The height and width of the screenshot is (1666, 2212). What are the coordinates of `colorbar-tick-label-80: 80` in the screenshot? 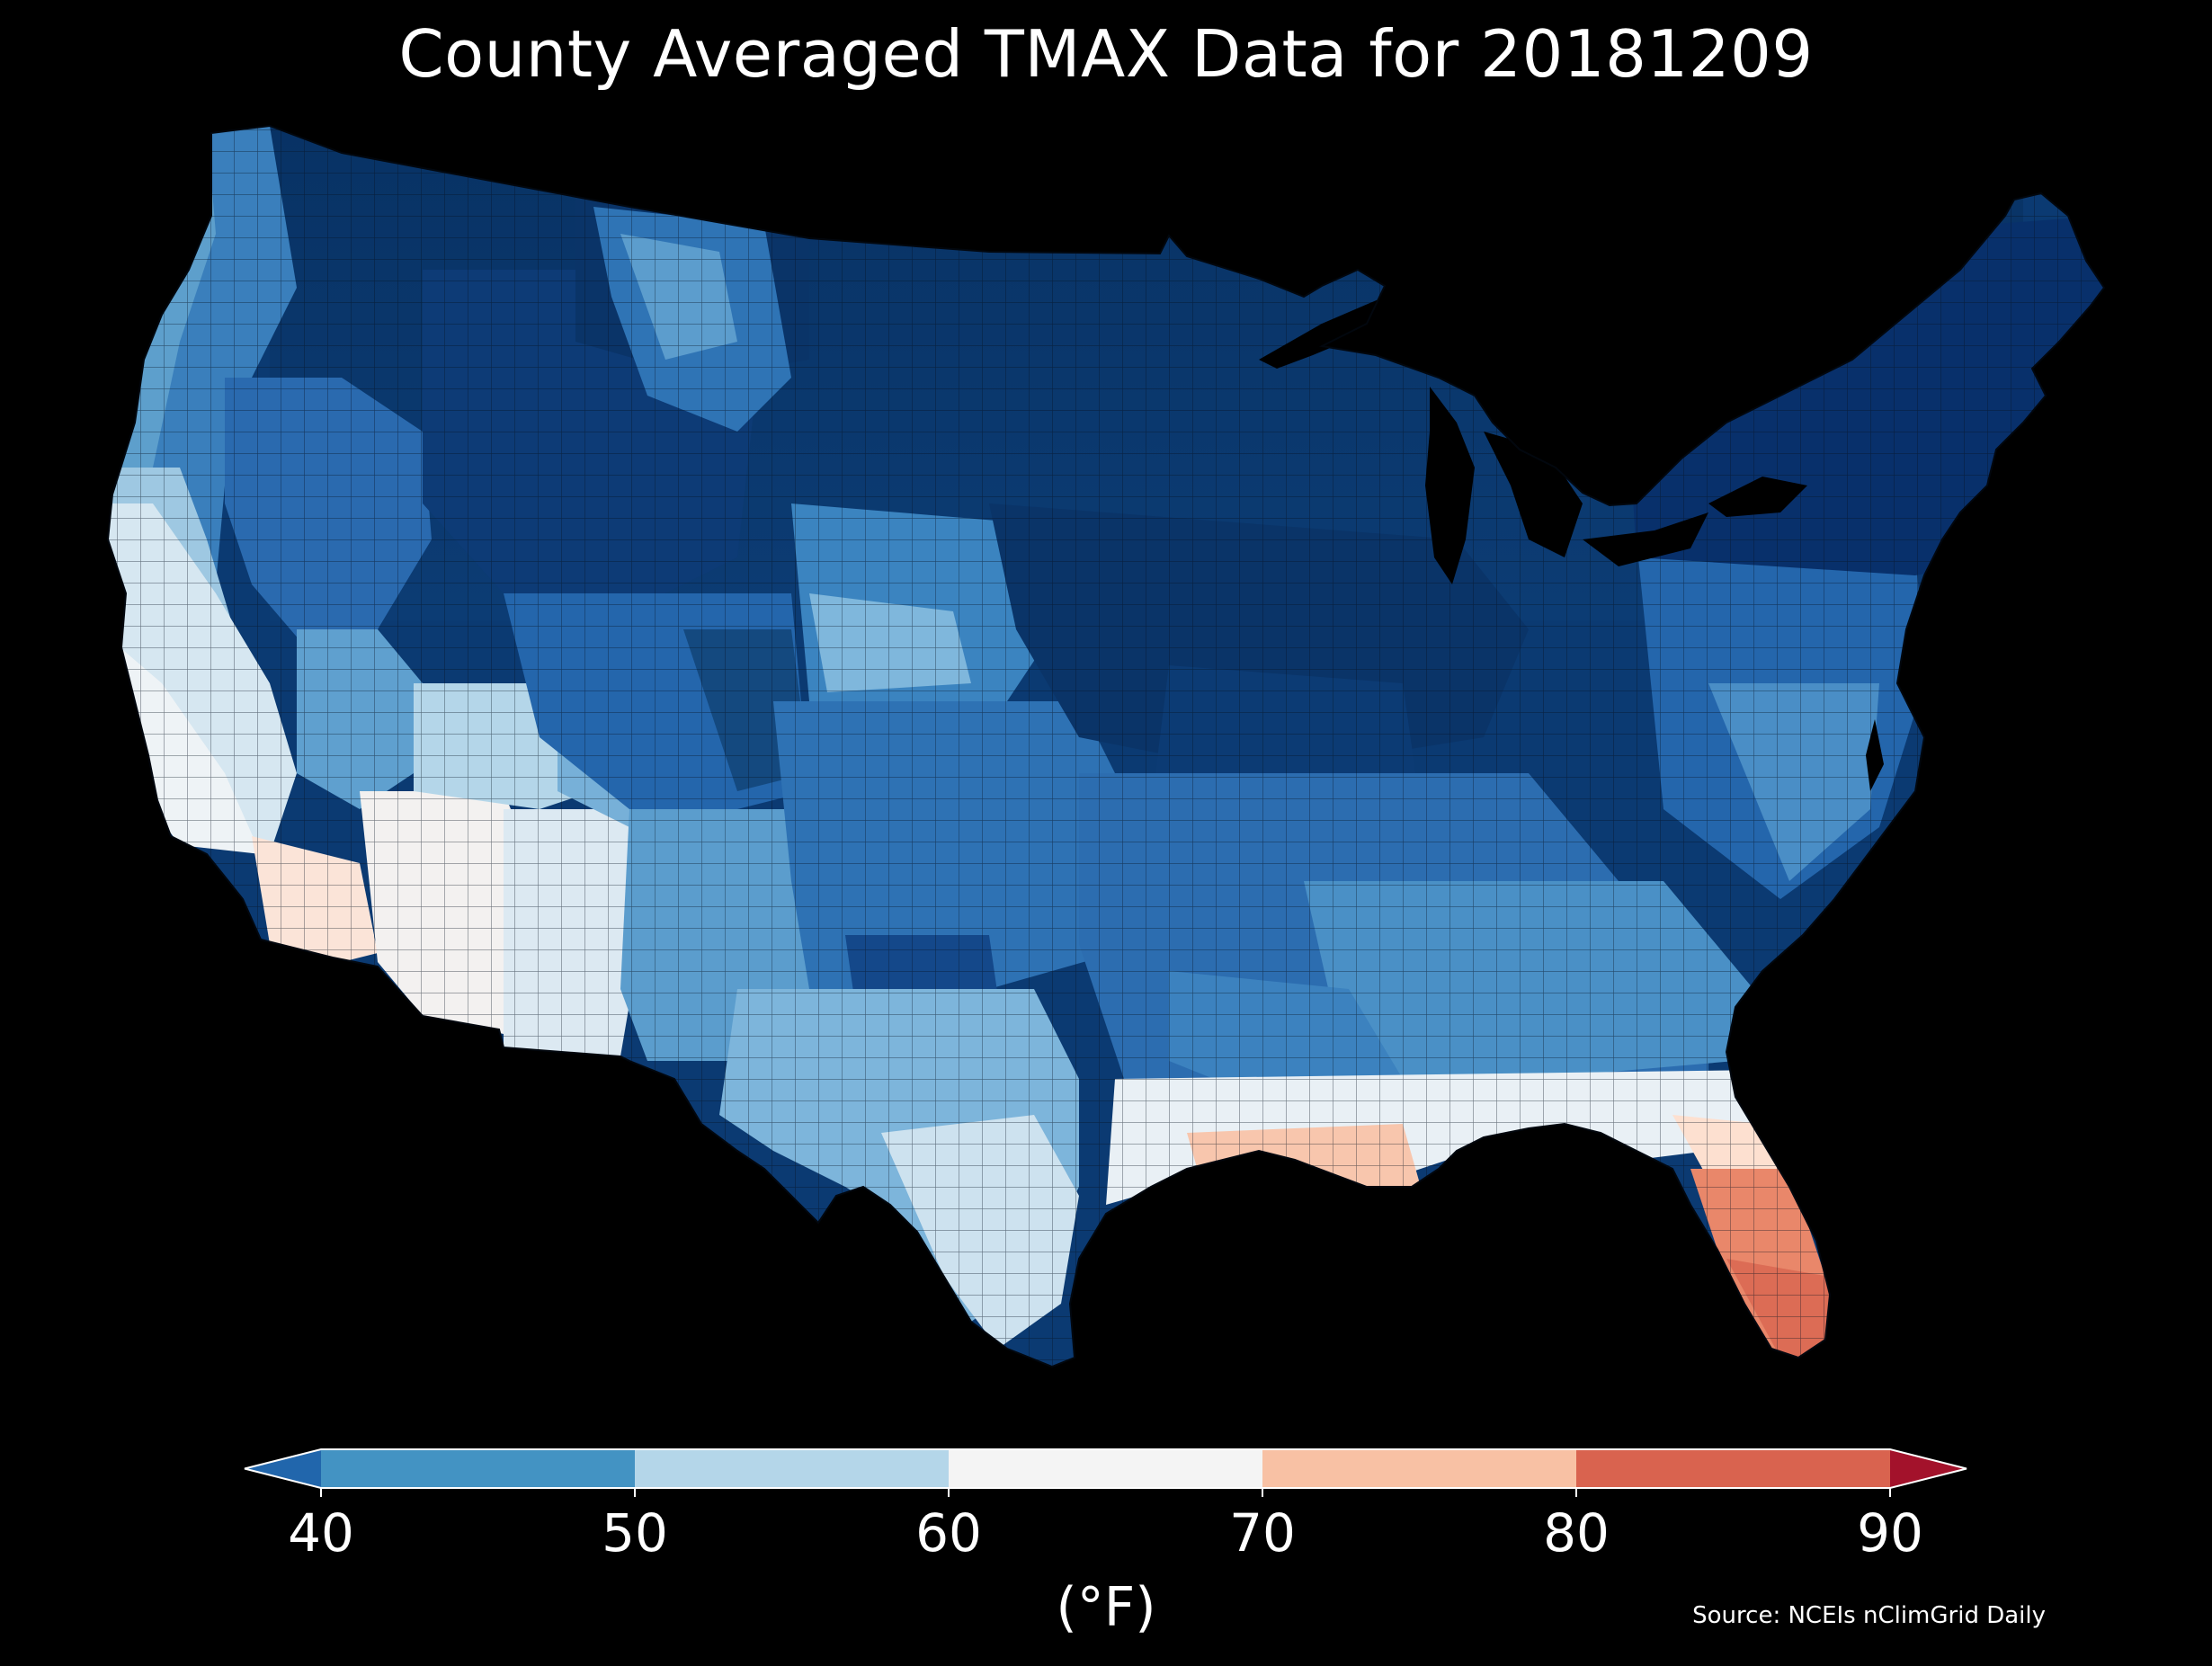 It's located at (1576, 1533).